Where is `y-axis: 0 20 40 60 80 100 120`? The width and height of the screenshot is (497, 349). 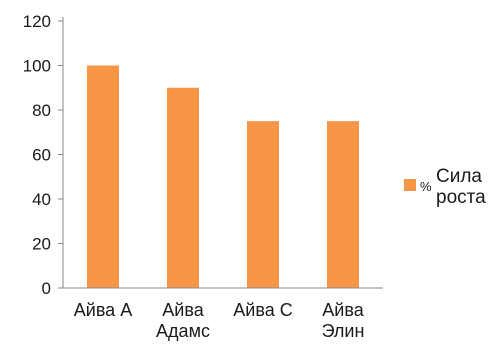
y-axis: 0 20 40 60 80 100 120 is located at coordinates (43, 155).